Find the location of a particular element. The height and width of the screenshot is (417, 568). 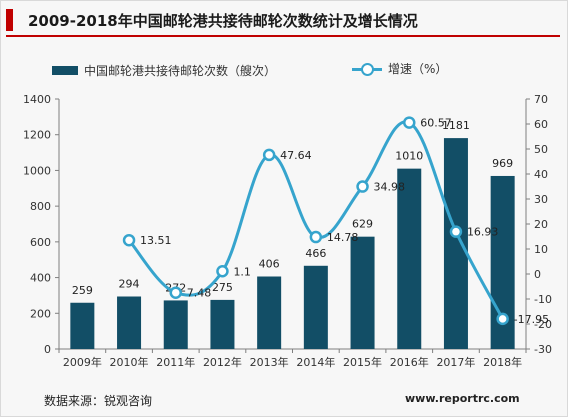

legend-line-label: 增速（%） is located at coordinates (418, 69).